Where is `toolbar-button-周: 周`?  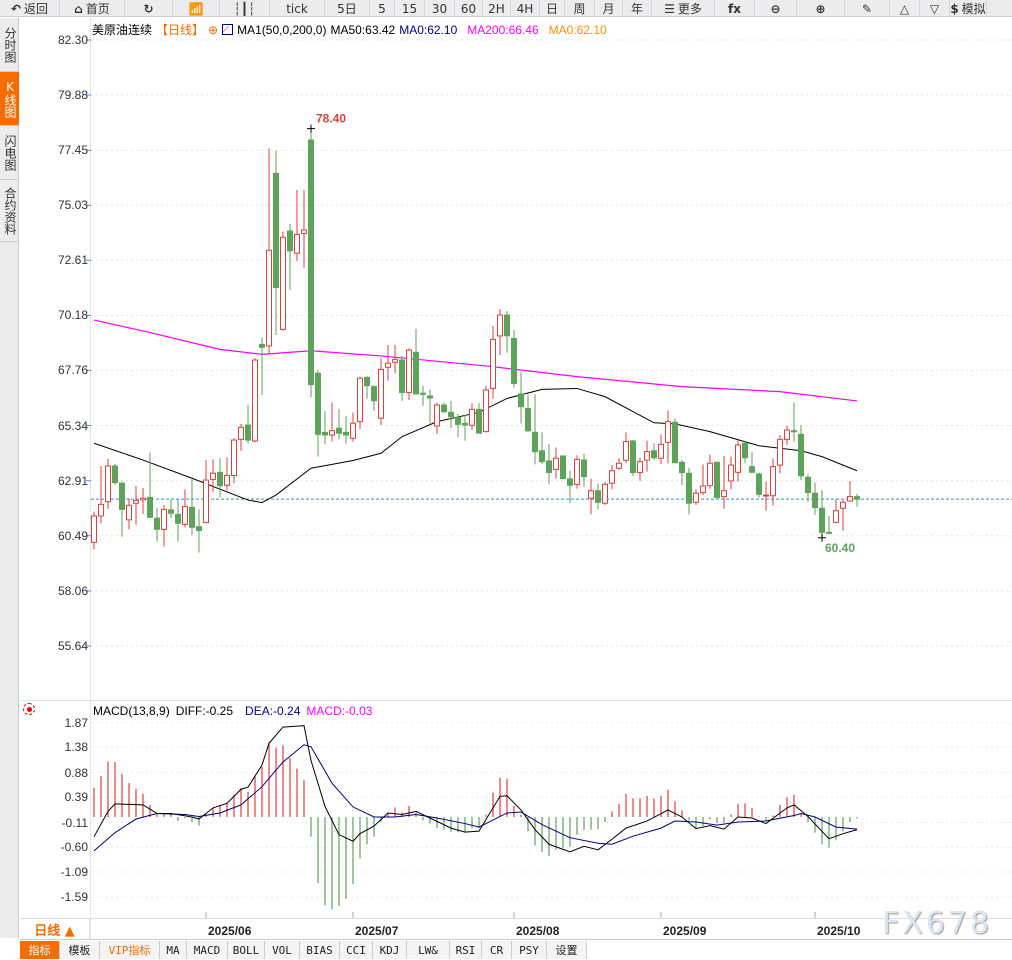 toolbar-button-周: 周 is located at coordinates (580, 8).